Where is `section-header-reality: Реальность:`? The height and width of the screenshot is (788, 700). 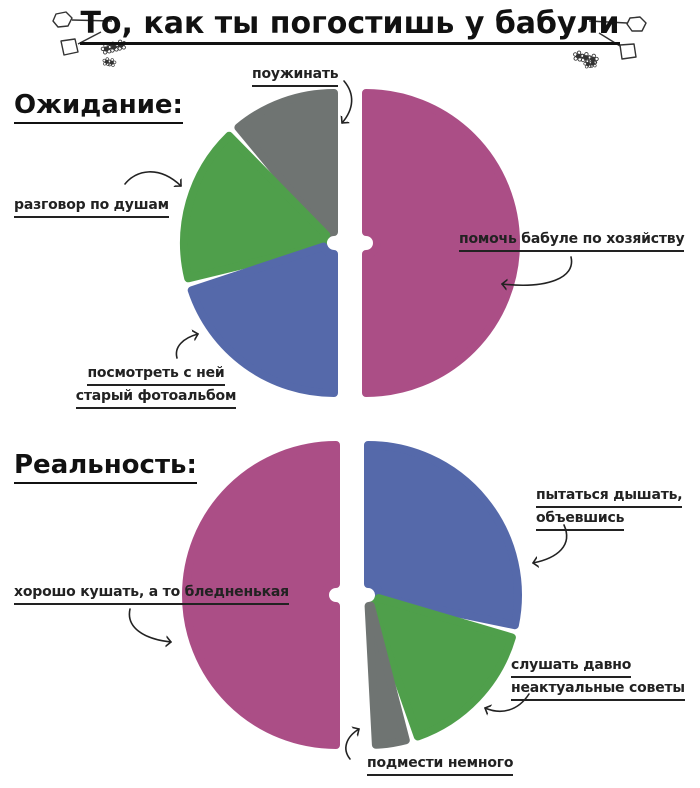 section-header-reality: Реальность: is located at coordinates (105, 467).